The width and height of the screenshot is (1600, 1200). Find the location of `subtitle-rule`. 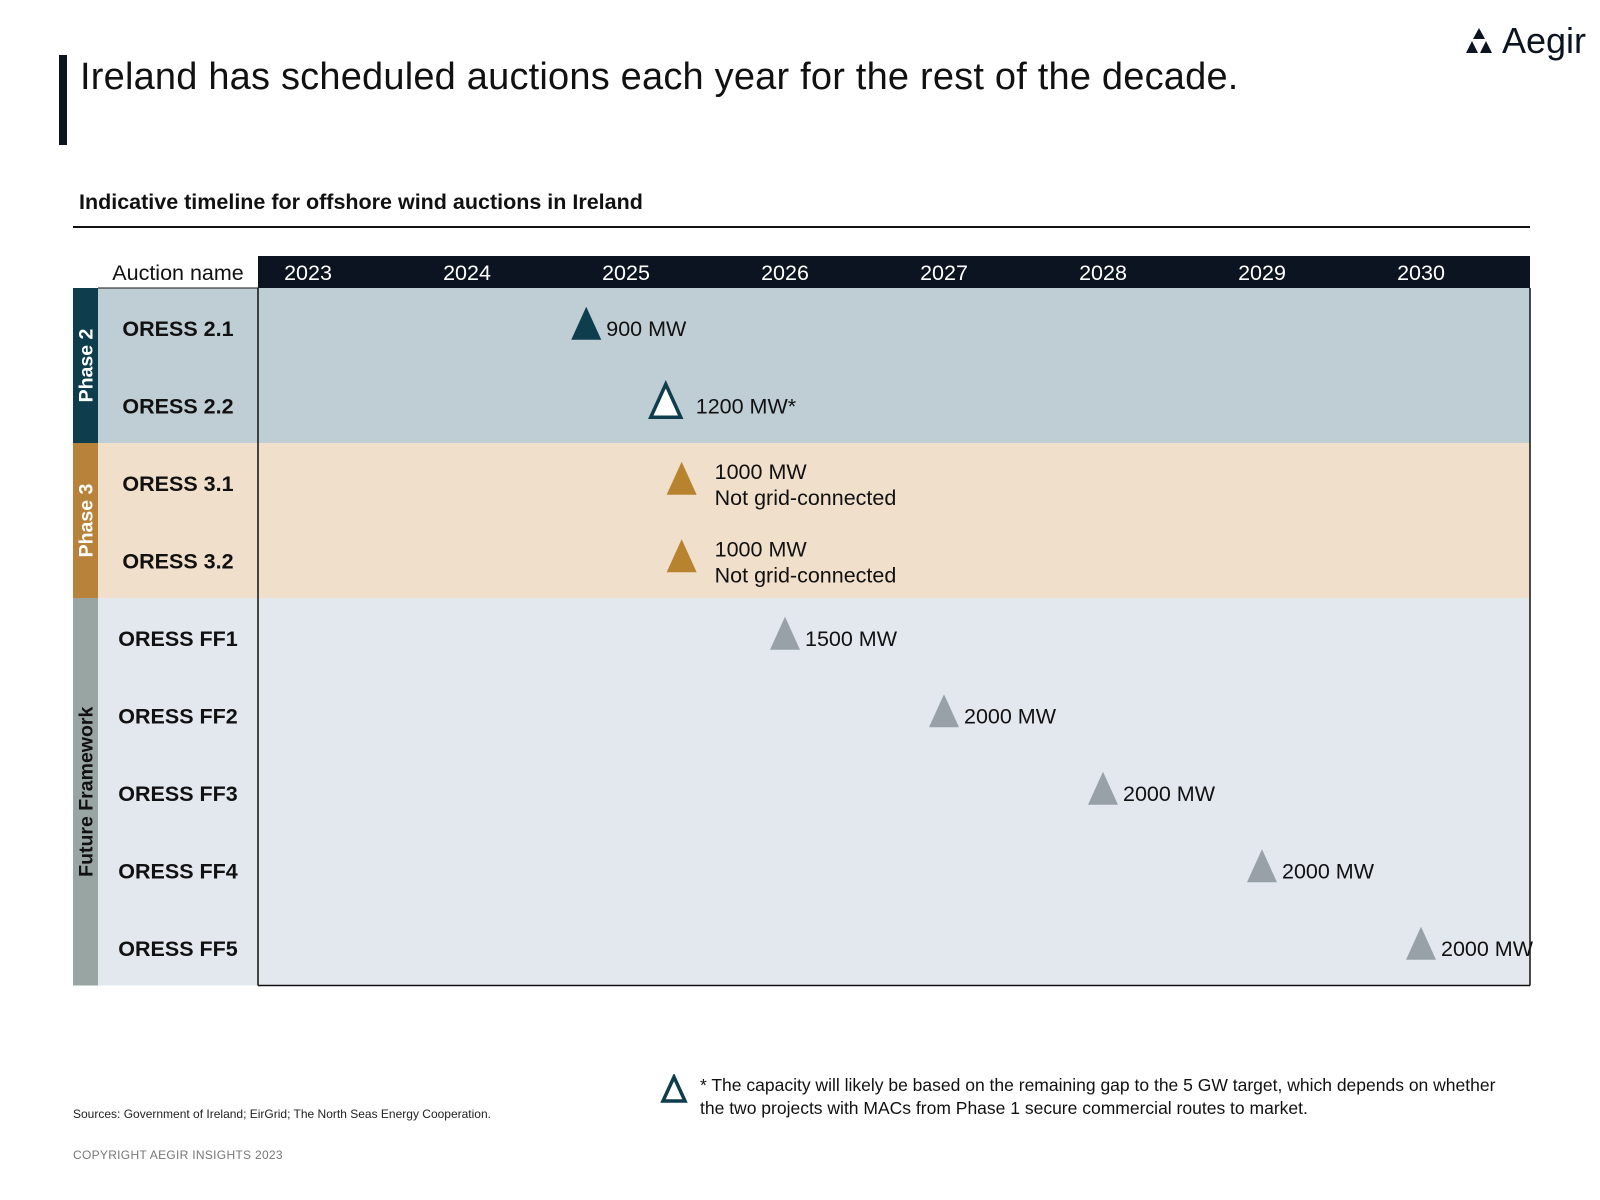

subtitle-rule is located at coordinates (801, 227).